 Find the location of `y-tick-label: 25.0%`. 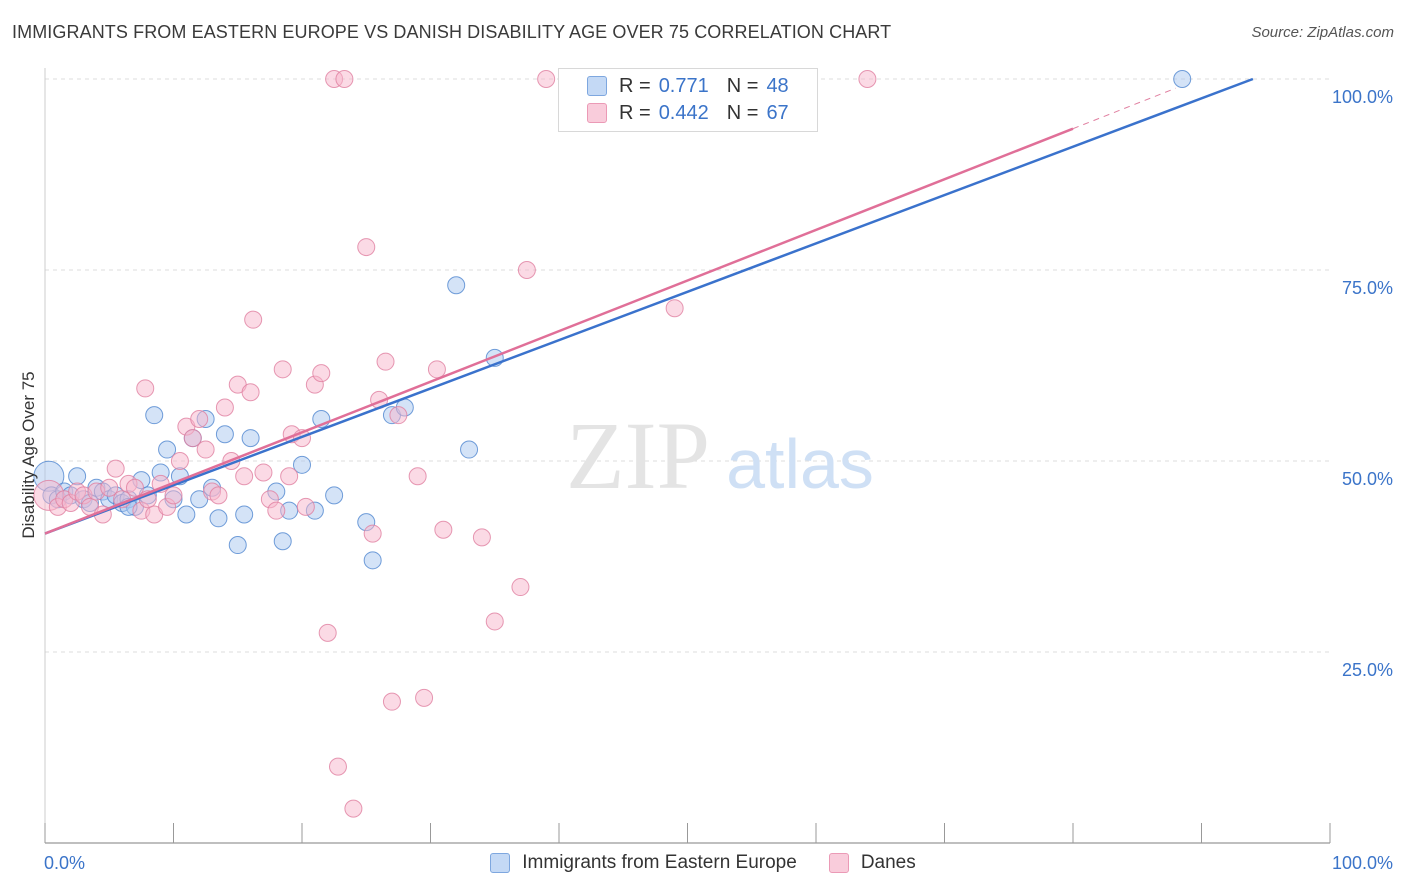

y-tick-label: 25.0% is located at coordinates (1367, 670).